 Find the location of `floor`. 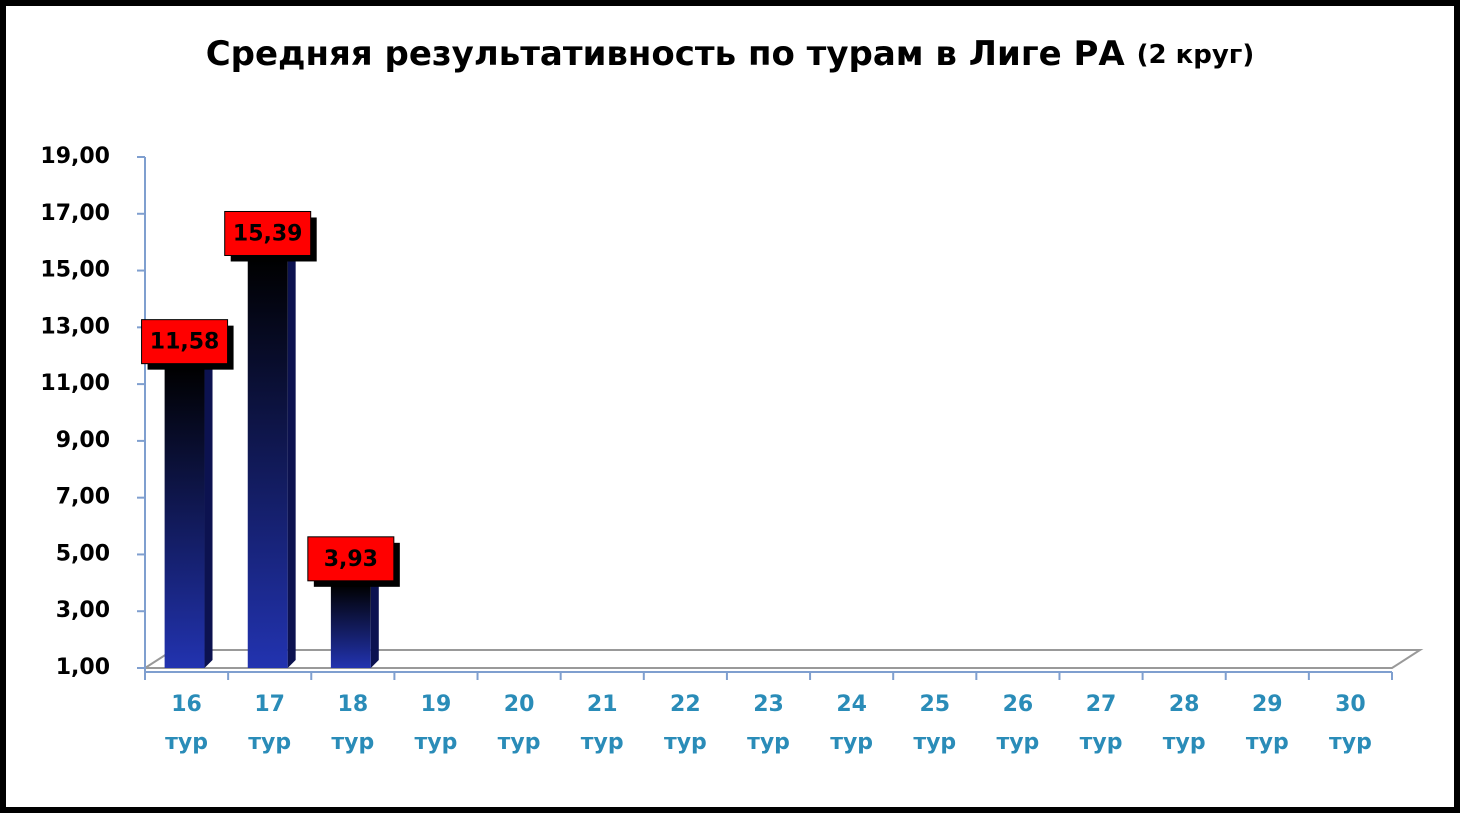

floor is located at coordinates (782, 659).